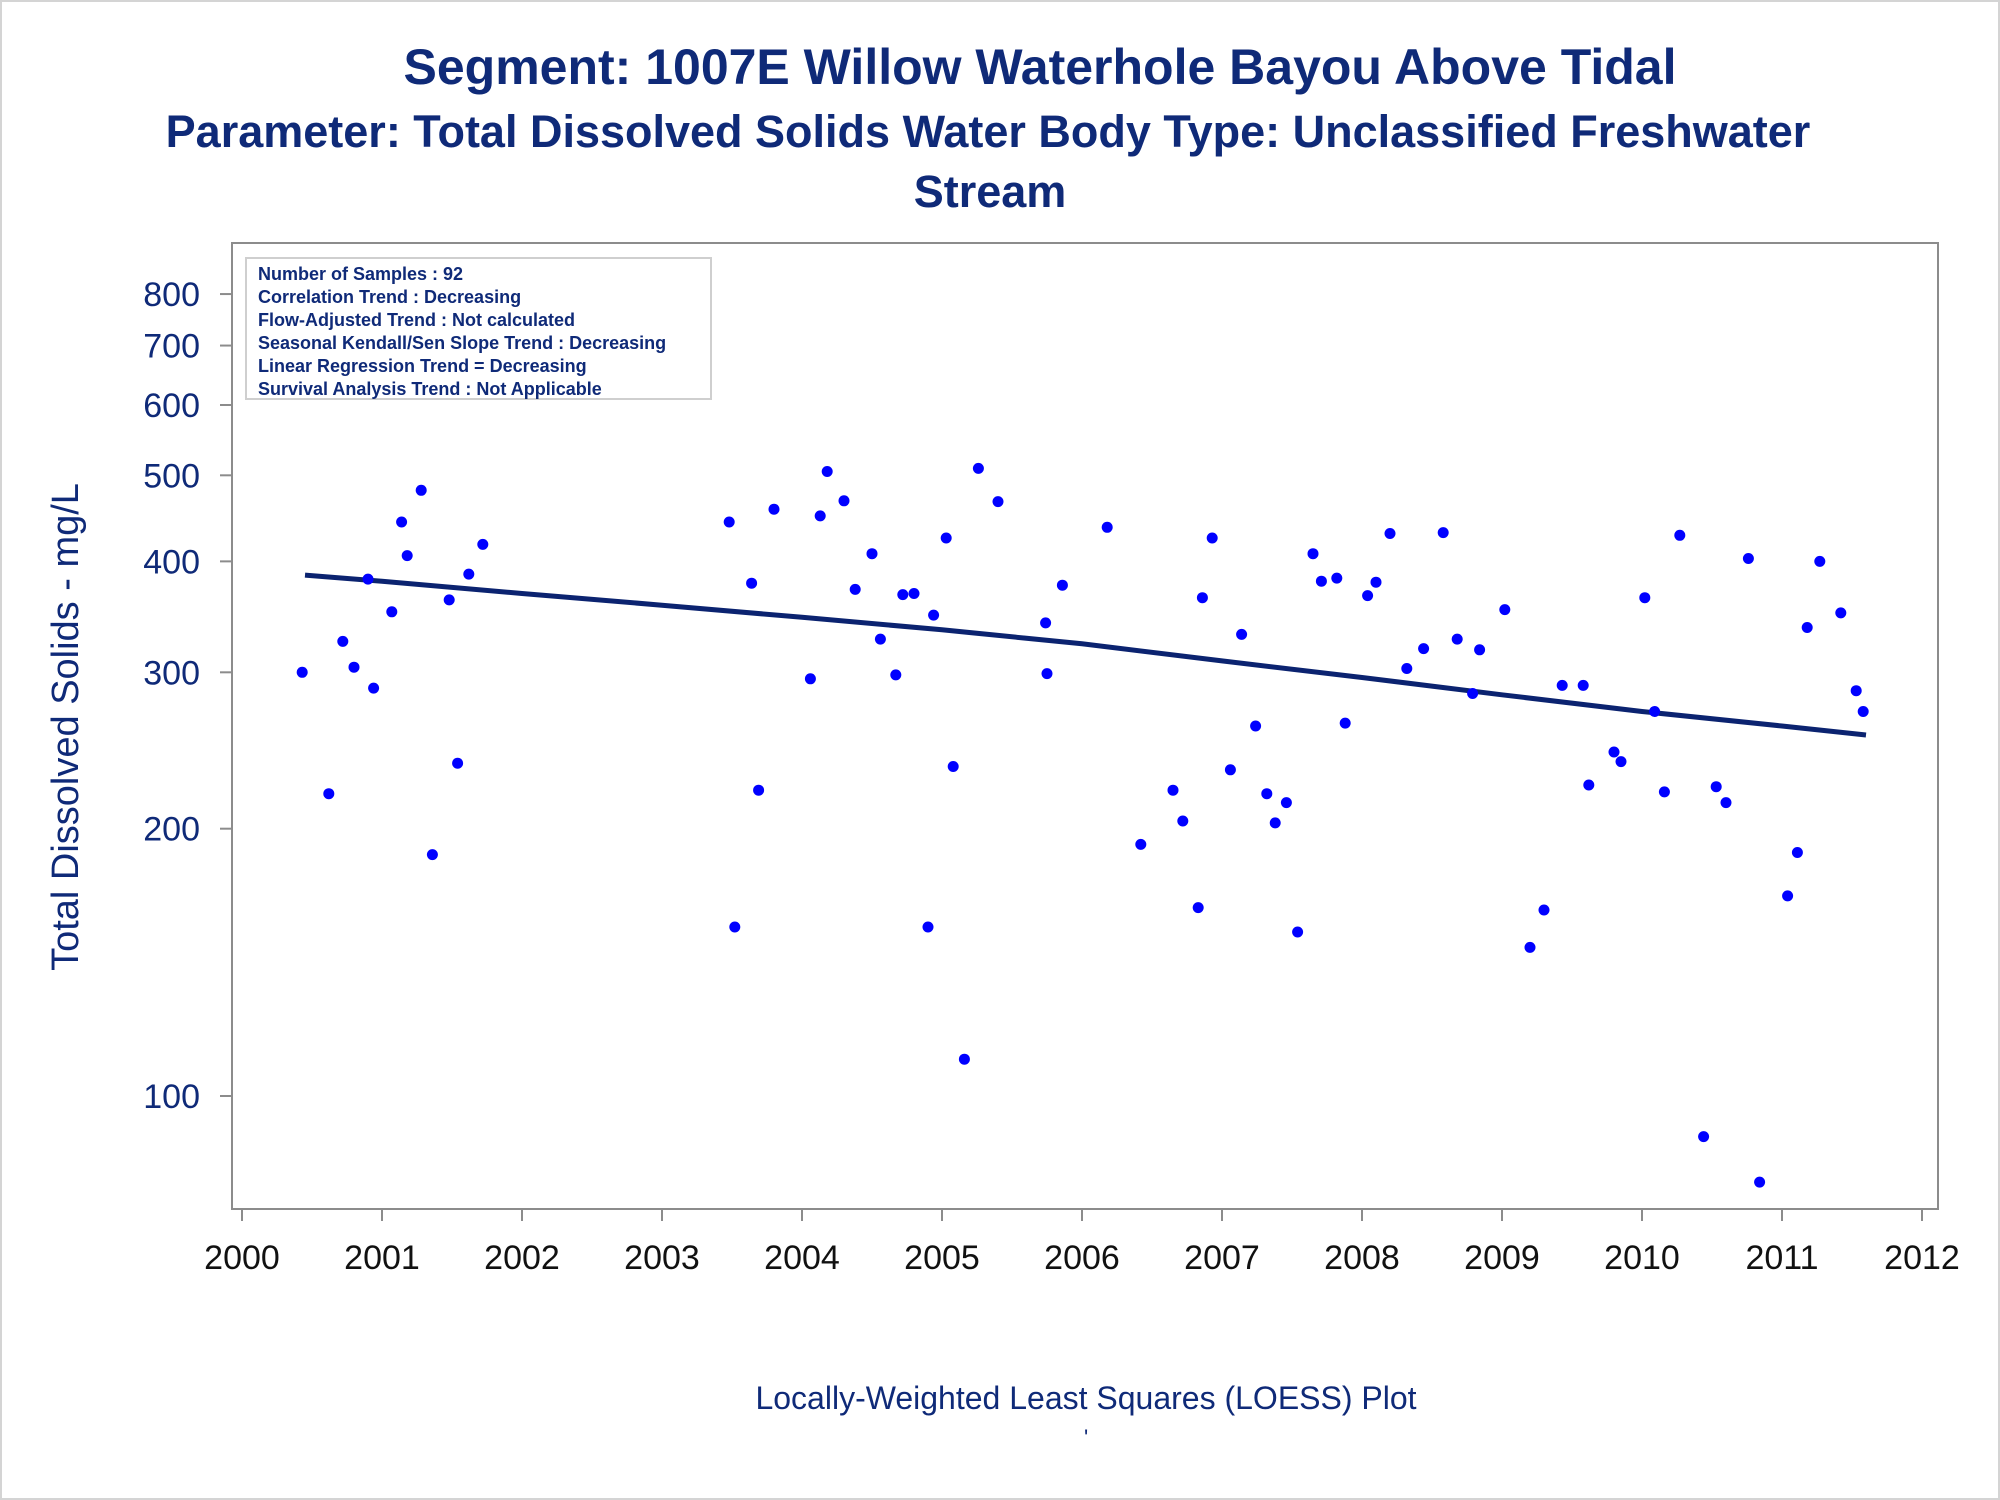 The height and width of the screenshot is (1500, 2000). I want to click on x-tick-label: 2011, so click(1781, 1258).